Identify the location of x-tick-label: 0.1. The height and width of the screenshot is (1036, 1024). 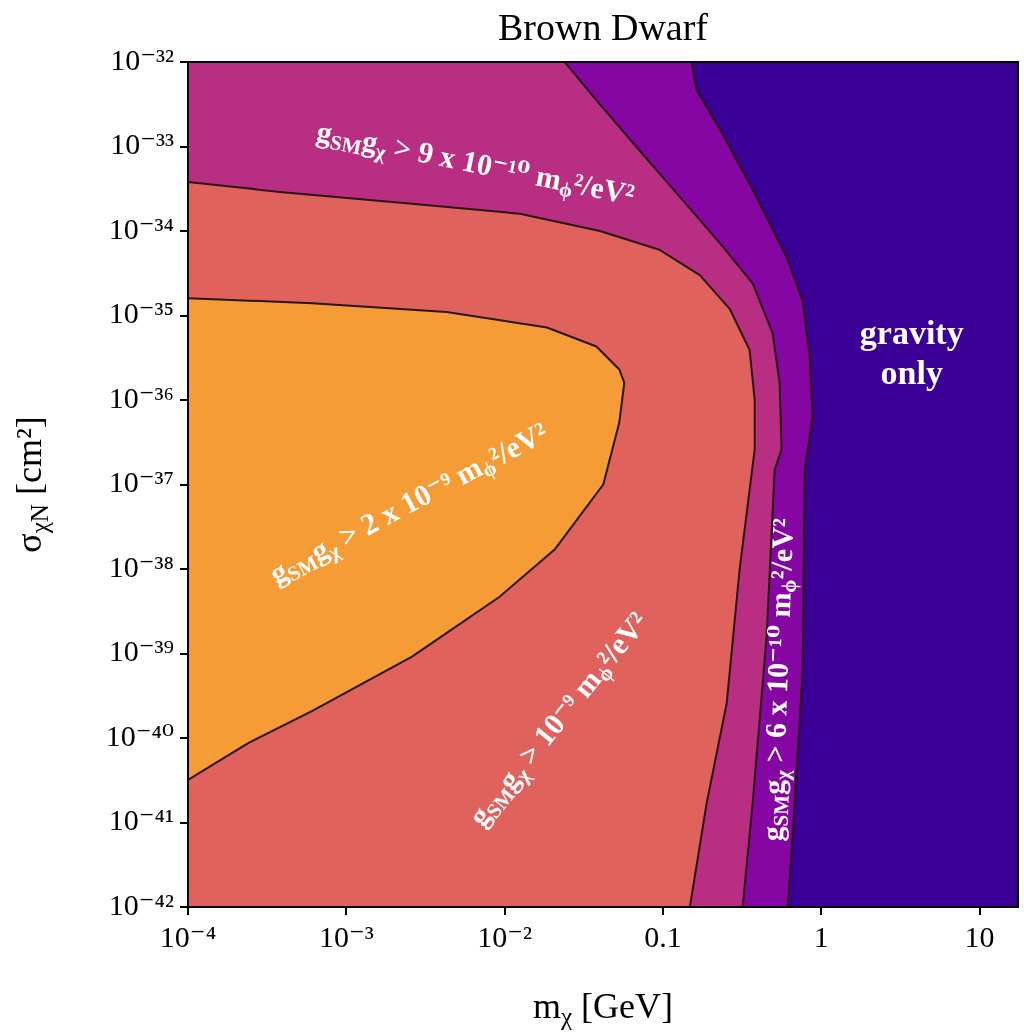
(663, 936).